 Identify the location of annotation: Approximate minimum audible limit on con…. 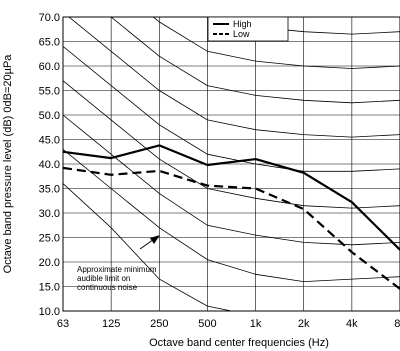
(118, 263).